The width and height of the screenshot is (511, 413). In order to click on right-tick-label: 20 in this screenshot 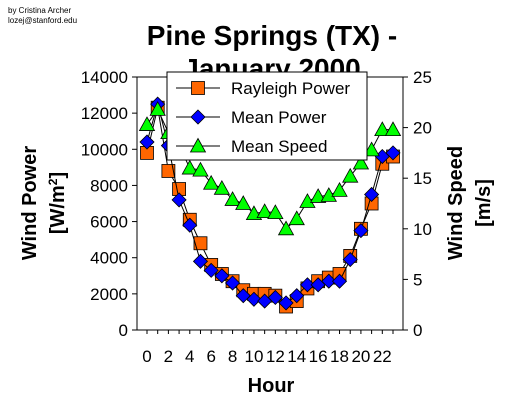, I will do `click(422, 128)`.